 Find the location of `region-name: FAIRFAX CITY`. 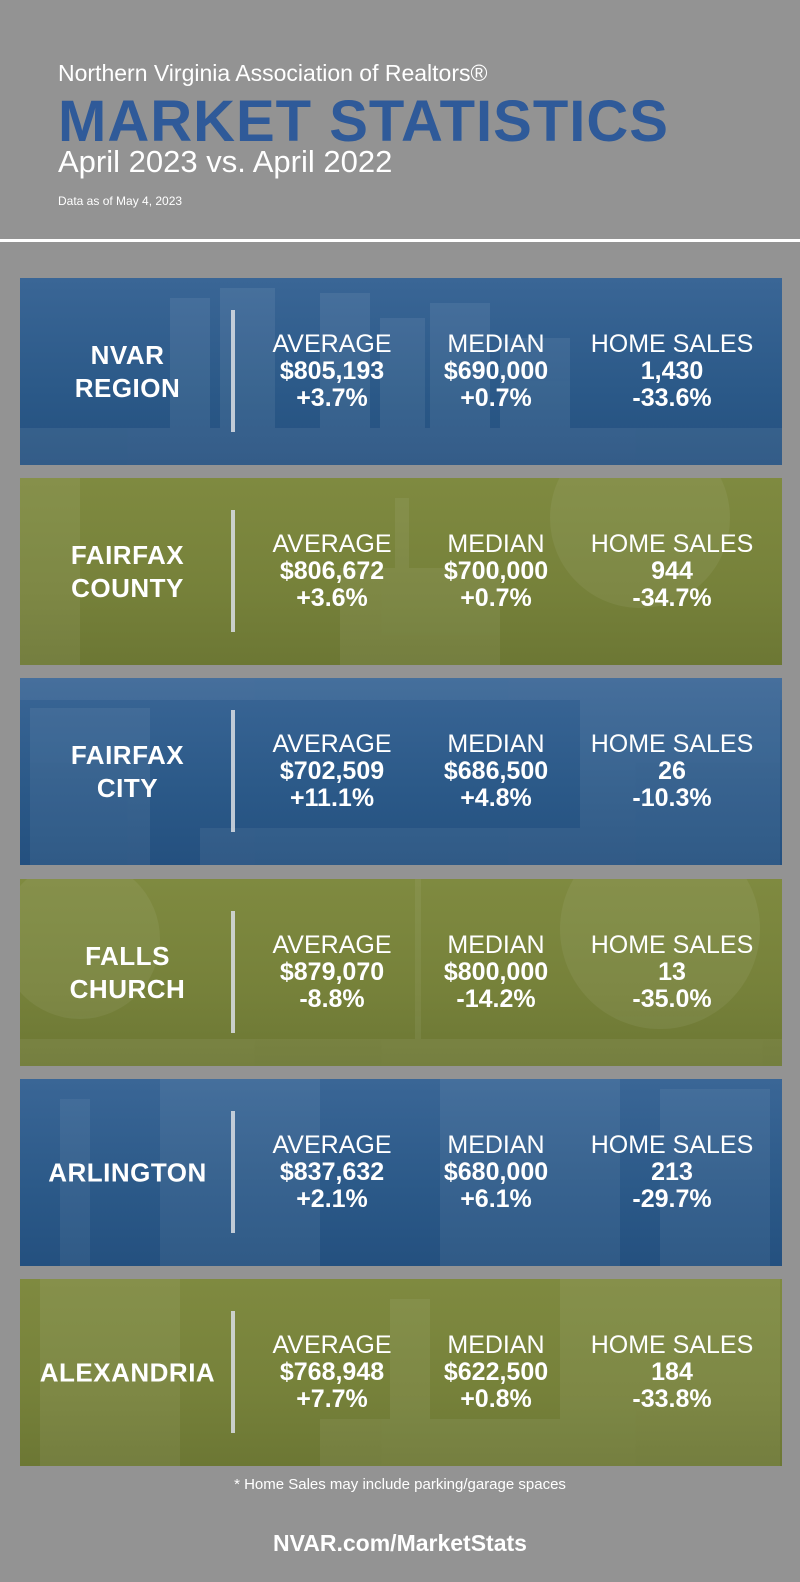

region-name: FAIRFAX CITY is located at coordinates (127, 771).